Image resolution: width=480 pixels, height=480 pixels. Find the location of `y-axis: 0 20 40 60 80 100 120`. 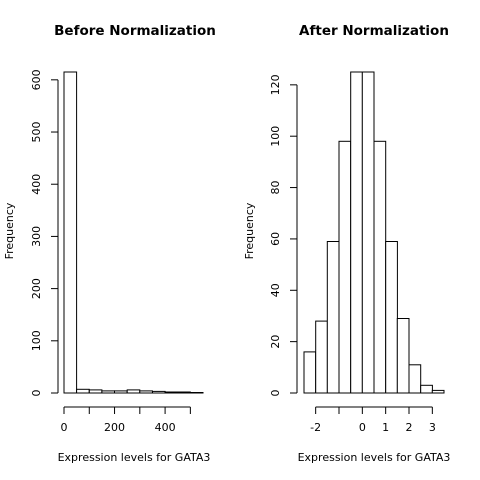

y-axis: 0 20 40 60 80 100 120 is located at coordinates (283, 235).